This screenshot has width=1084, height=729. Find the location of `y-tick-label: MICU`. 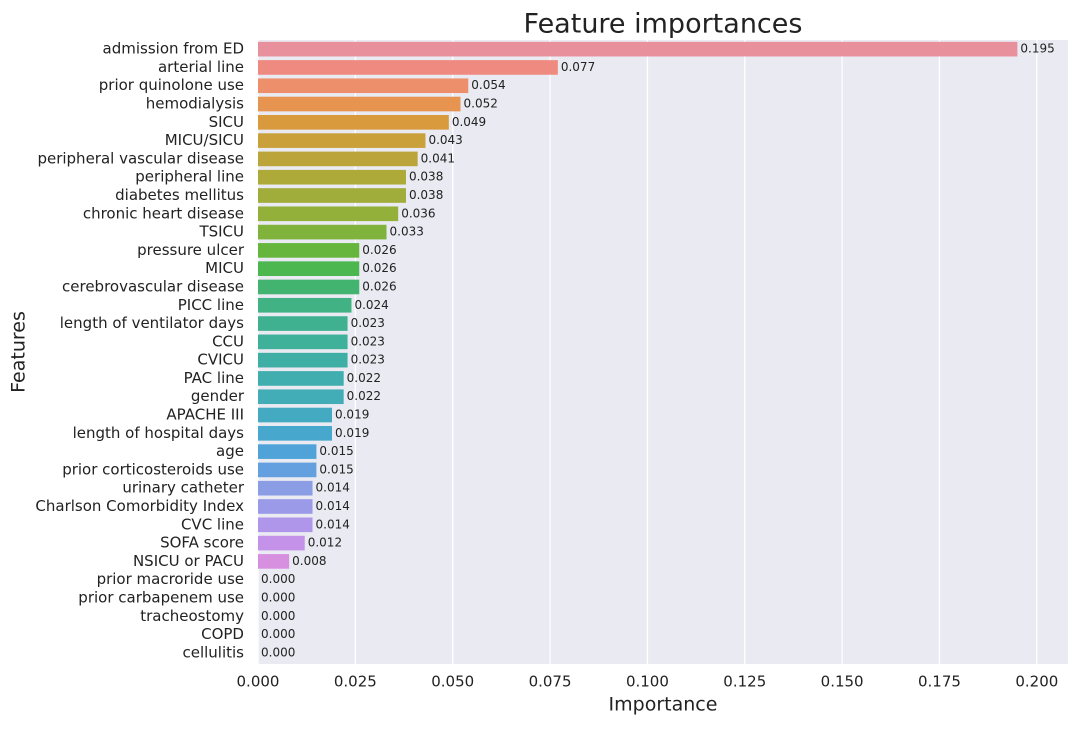

y-tick-label: MICU is located at coordinates (224, 268).